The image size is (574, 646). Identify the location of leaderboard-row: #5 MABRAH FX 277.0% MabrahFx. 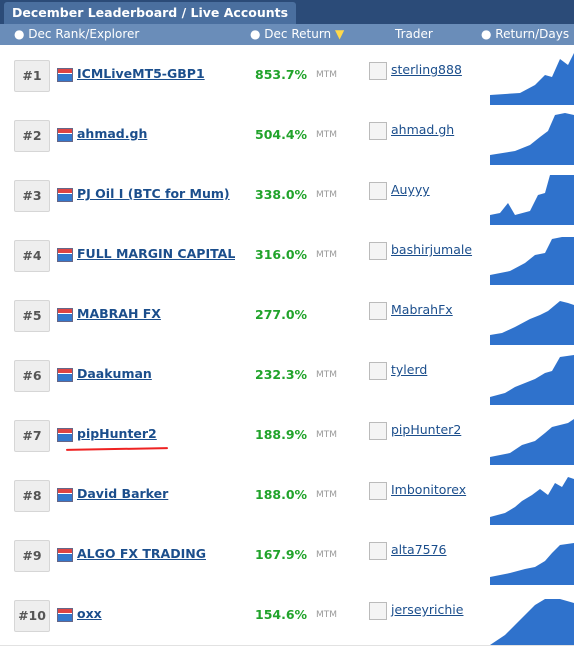
(287, 315).